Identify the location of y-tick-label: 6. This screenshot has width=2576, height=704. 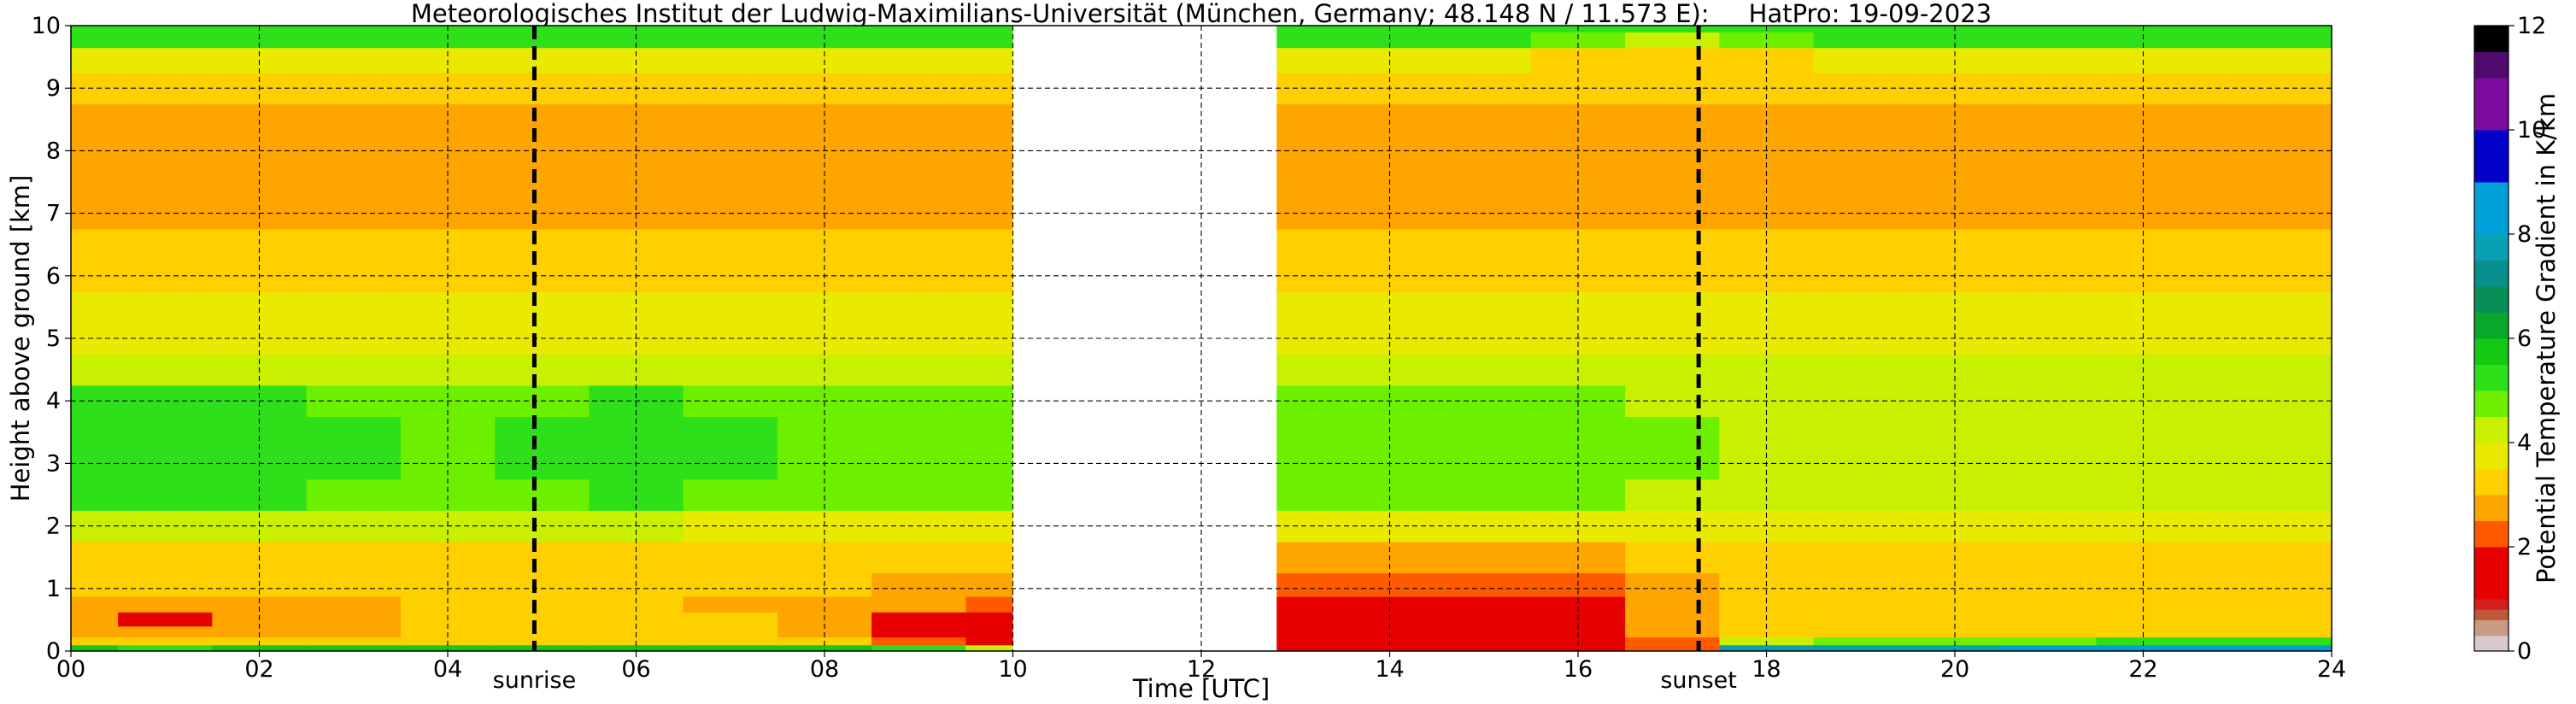
(53, 276).